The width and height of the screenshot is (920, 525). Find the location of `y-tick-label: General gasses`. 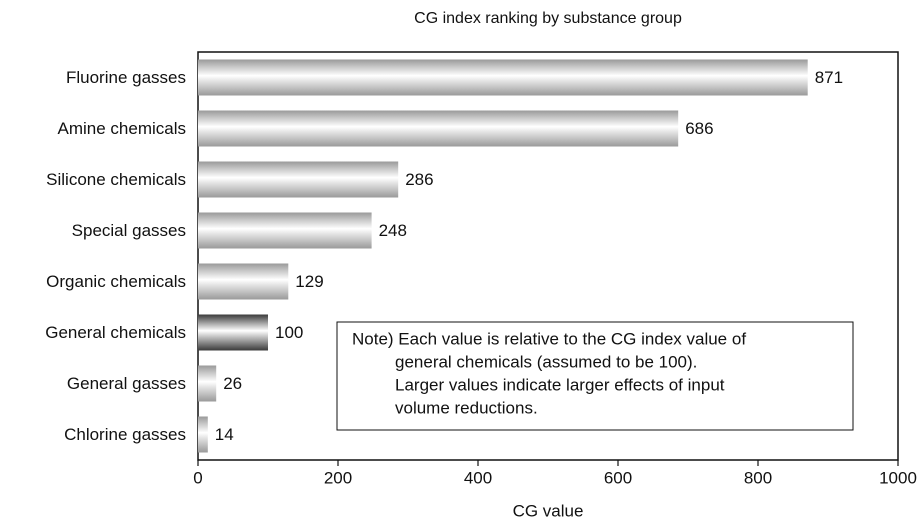

y-tick-label: General gasses is located at coordinates (126, 383).